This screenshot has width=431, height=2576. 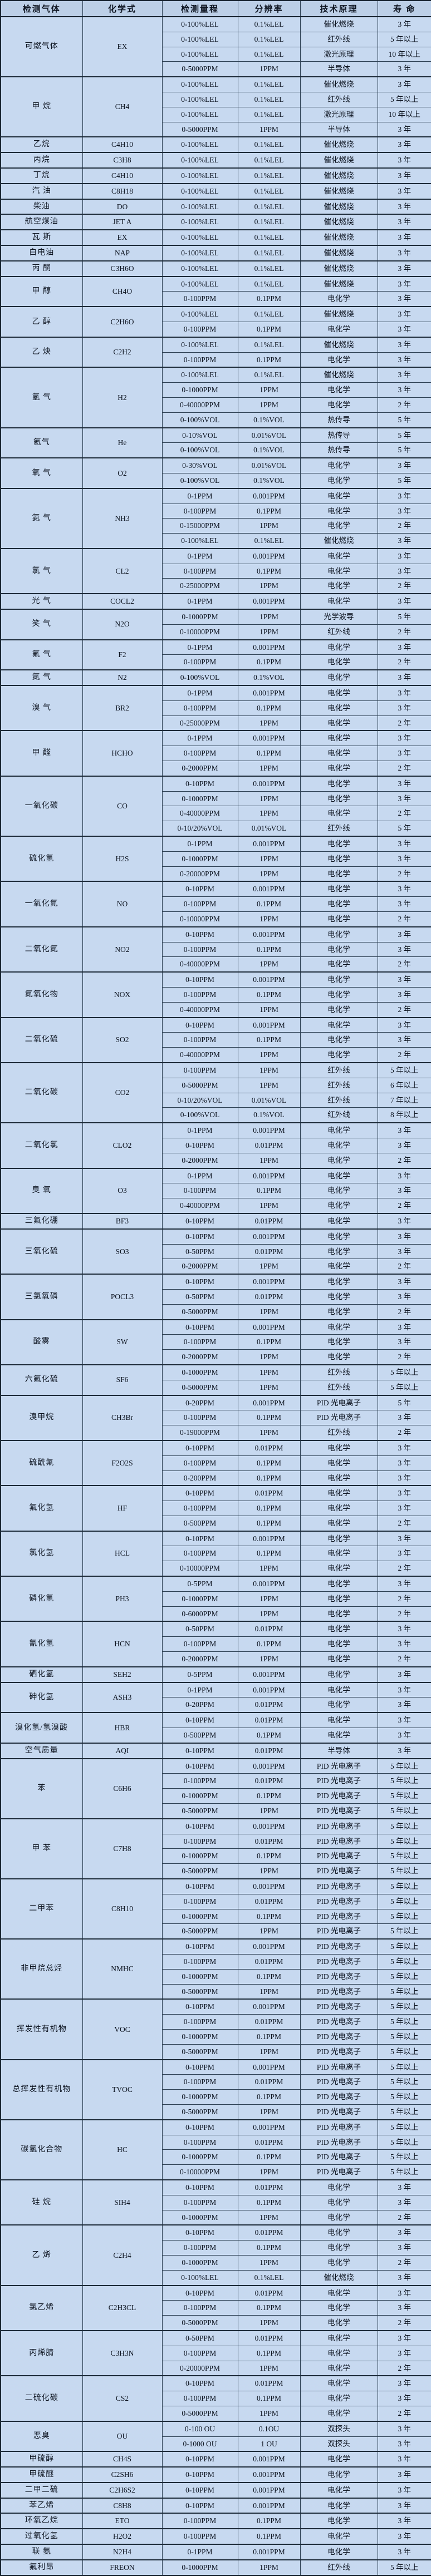 What do you see at coordinates (215, 1599) in the screenshot?
I see `table-row: 磷化氢 PH3 0-5PPM 0.001PPM 电化学 3 年` at bounding box center [215, 1599].